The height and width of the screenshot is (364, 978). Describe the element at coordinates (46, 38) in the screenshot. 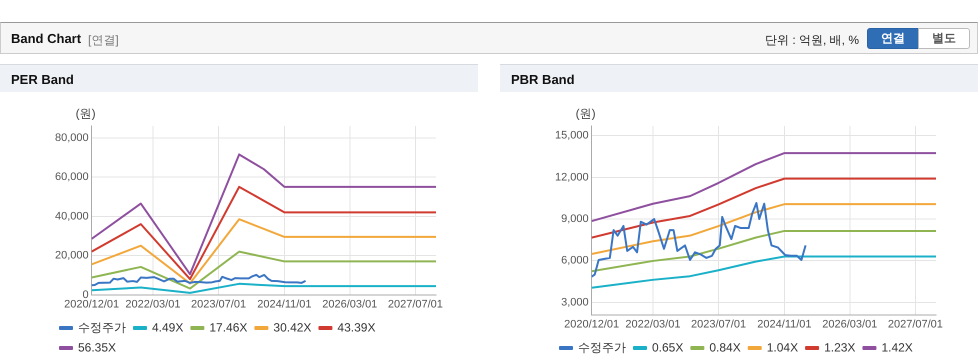

I see `text: Band Chart` at that location.